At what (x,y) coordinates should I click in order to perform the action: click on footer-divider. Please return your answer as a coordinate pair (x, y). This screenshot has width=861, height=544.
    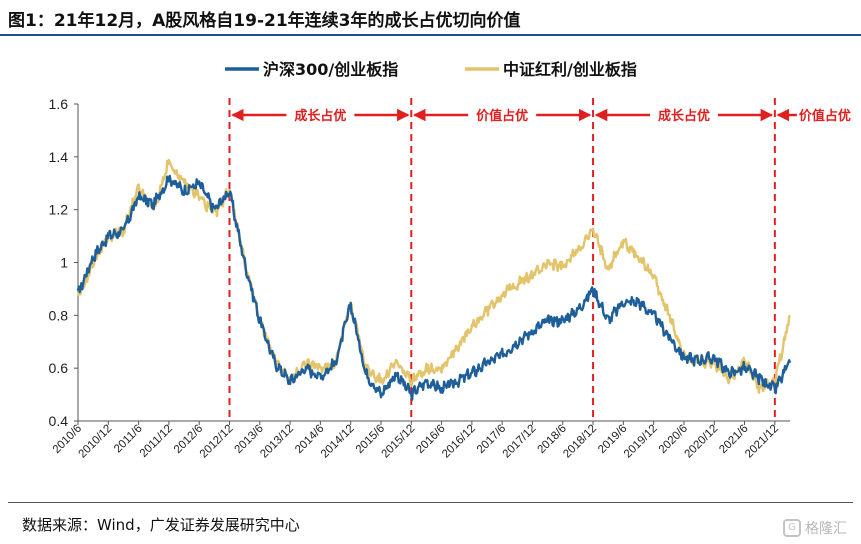
    Looking at the image, I should click on (430, 502).